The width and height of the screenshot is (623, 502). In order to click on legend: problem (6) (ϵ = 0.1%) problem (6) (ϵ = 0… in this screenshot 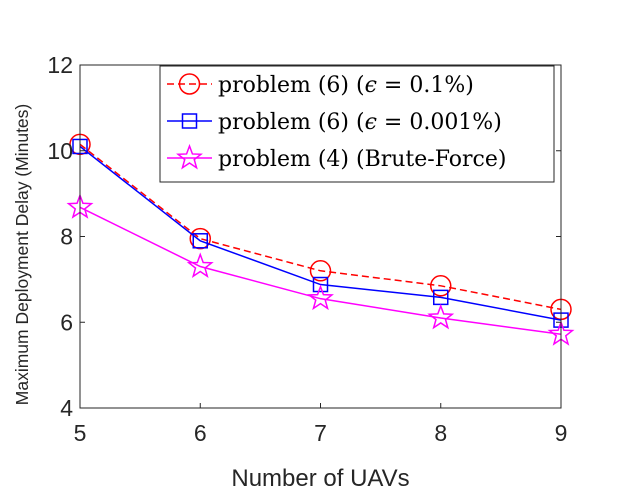, I will do `click(357, 124)`.